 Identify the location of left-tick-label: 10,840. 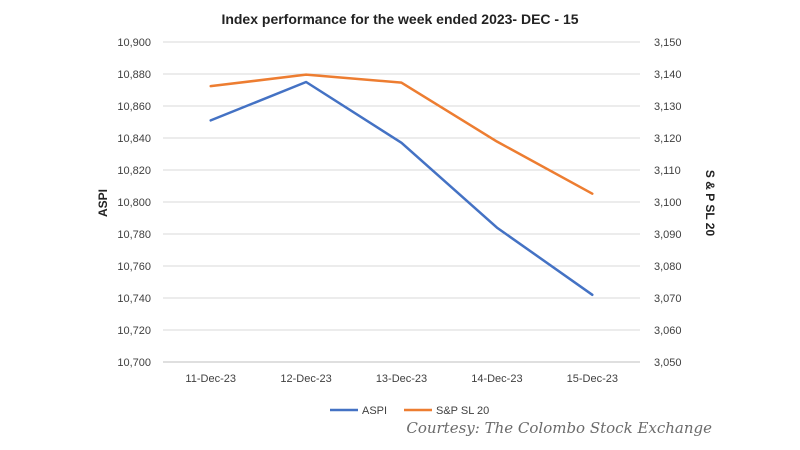
(134, 139).